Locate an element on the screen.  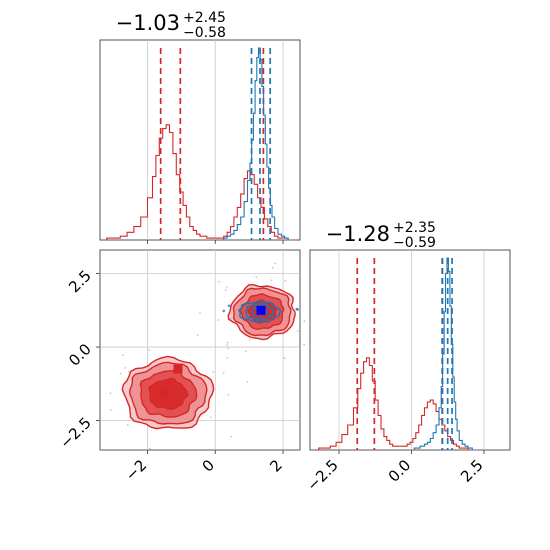
title-y-upper: +2.35 is located at coordinates (414, 228).